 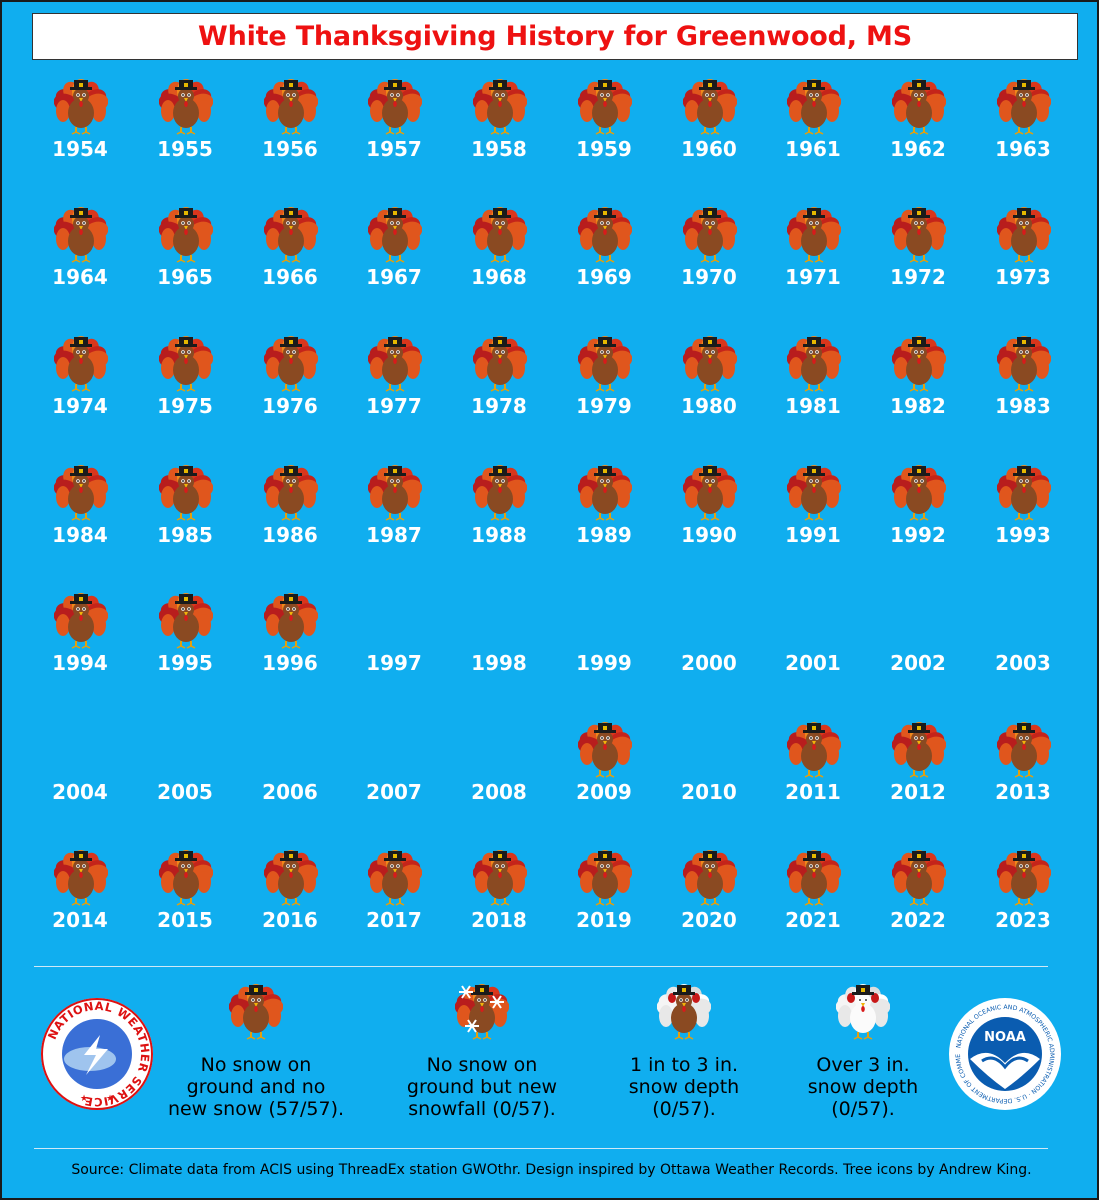 I want to click on year-label: 1992, so click(x=918, y=535).